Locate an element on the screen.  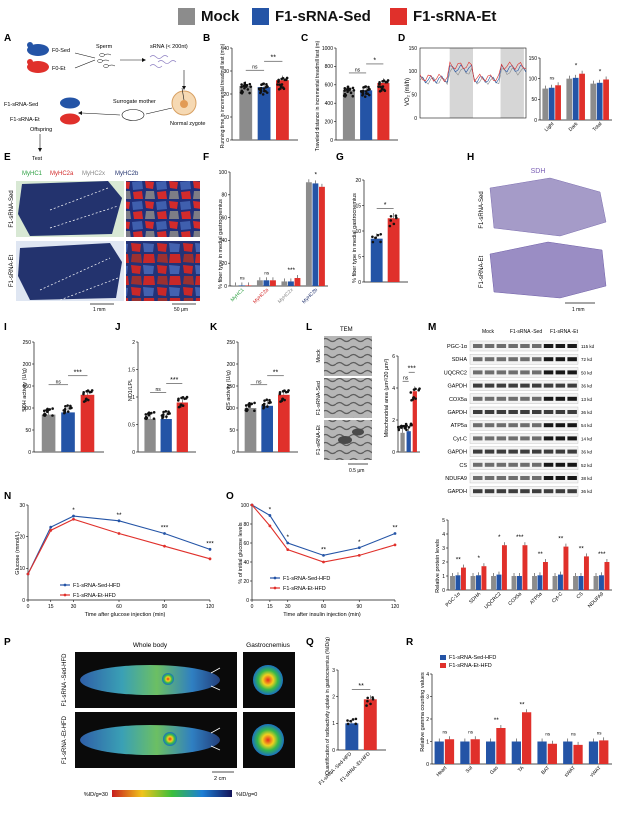
blot-kda-label: 72 kd is located at coordinates (587, 359).